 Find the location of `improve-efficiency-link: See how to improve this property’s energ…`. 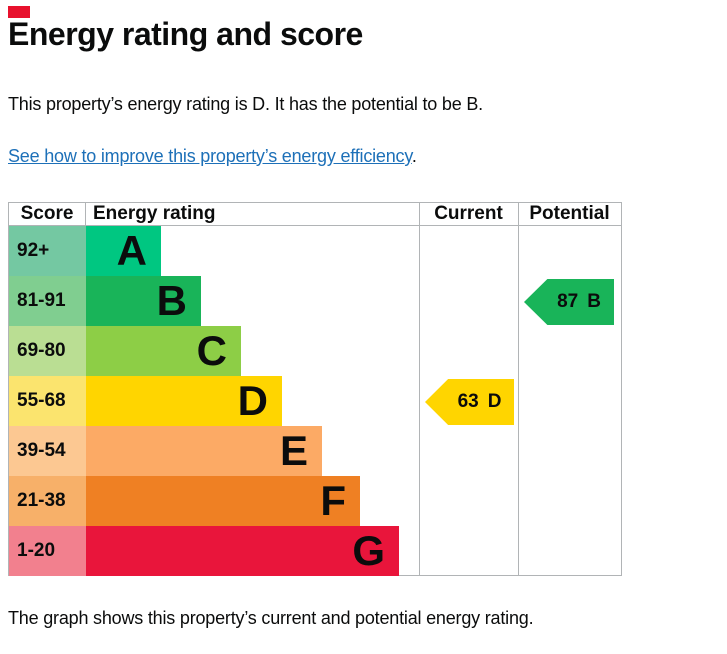

improve-efficiency-link: See how to improve this property’s energ… is located at coordinates (210, 156).